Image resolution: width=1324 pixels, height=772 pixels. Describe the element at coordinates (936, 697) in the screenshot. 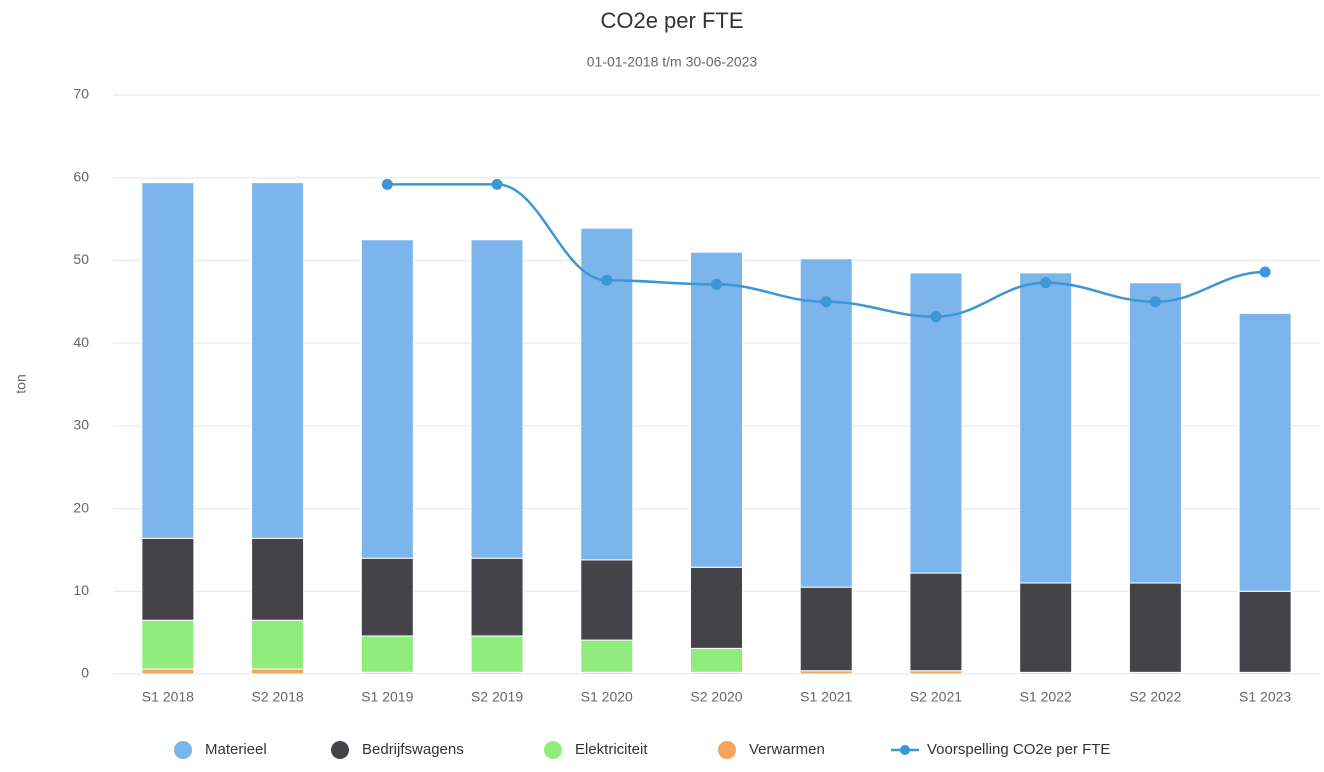

I see `x-tick-label: S2 2021` at that location.